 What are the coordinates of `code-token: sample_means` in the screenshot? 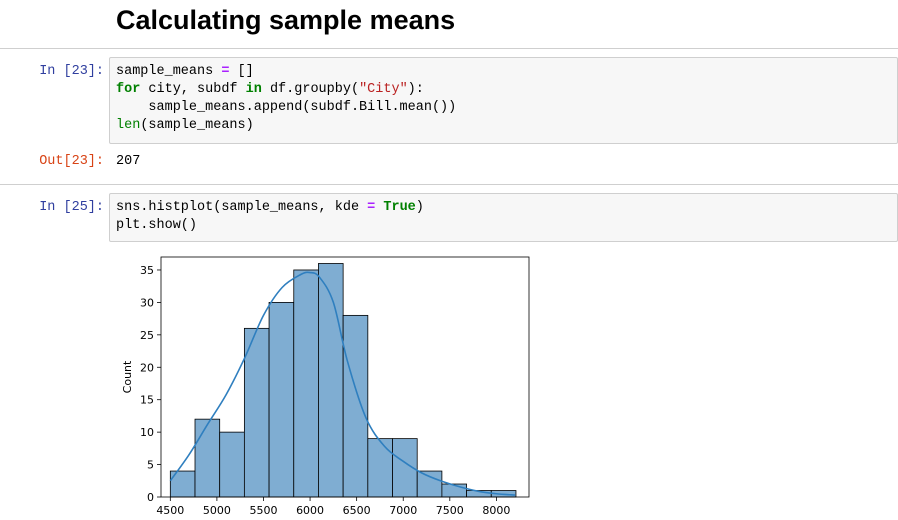 It's located at (169, 71).